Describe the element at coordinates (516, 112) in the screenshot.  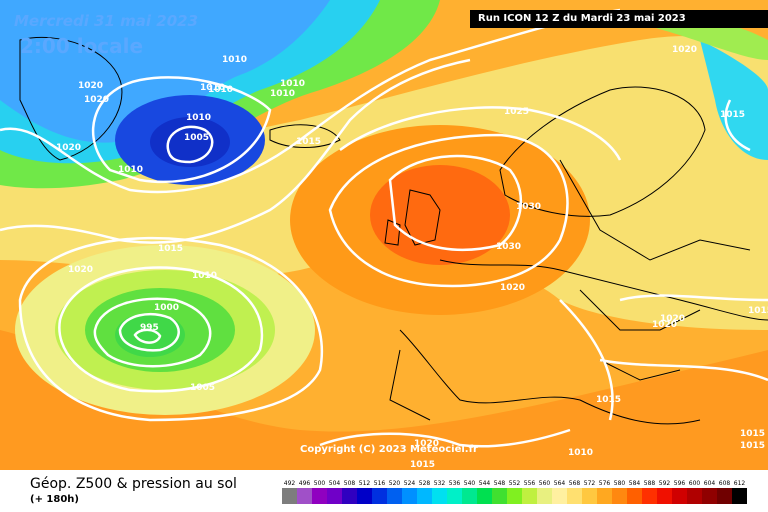
I see `isobar-label: 1025` at that location.